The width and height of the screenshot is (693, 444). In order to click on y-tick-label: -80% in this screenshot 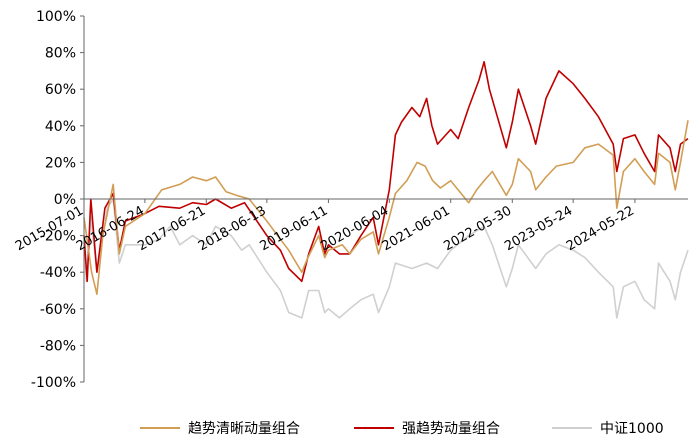, I will do `click(58, 346)`.